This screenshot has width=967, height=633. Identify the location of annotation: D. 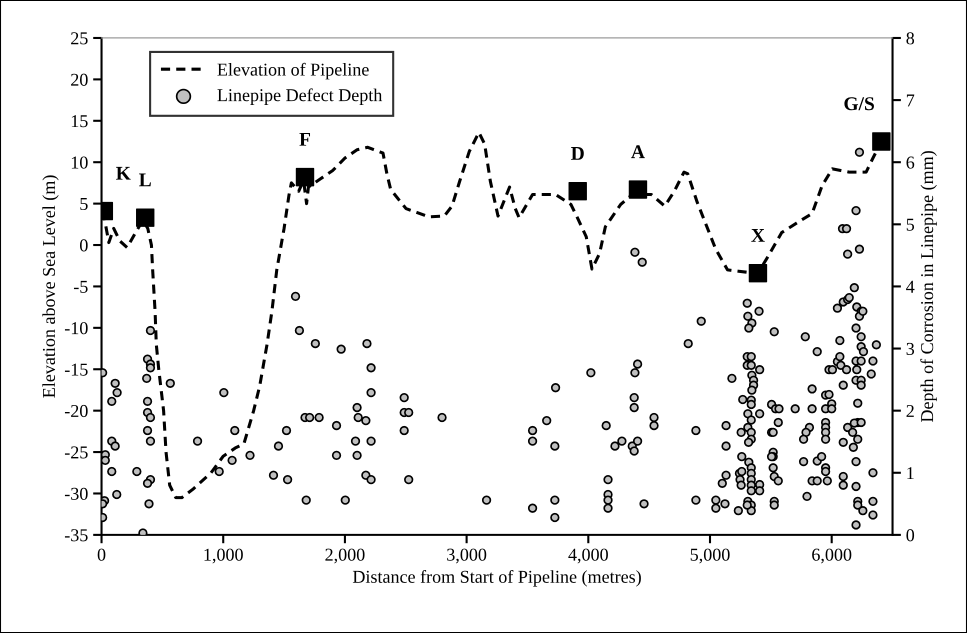
(577, 153).